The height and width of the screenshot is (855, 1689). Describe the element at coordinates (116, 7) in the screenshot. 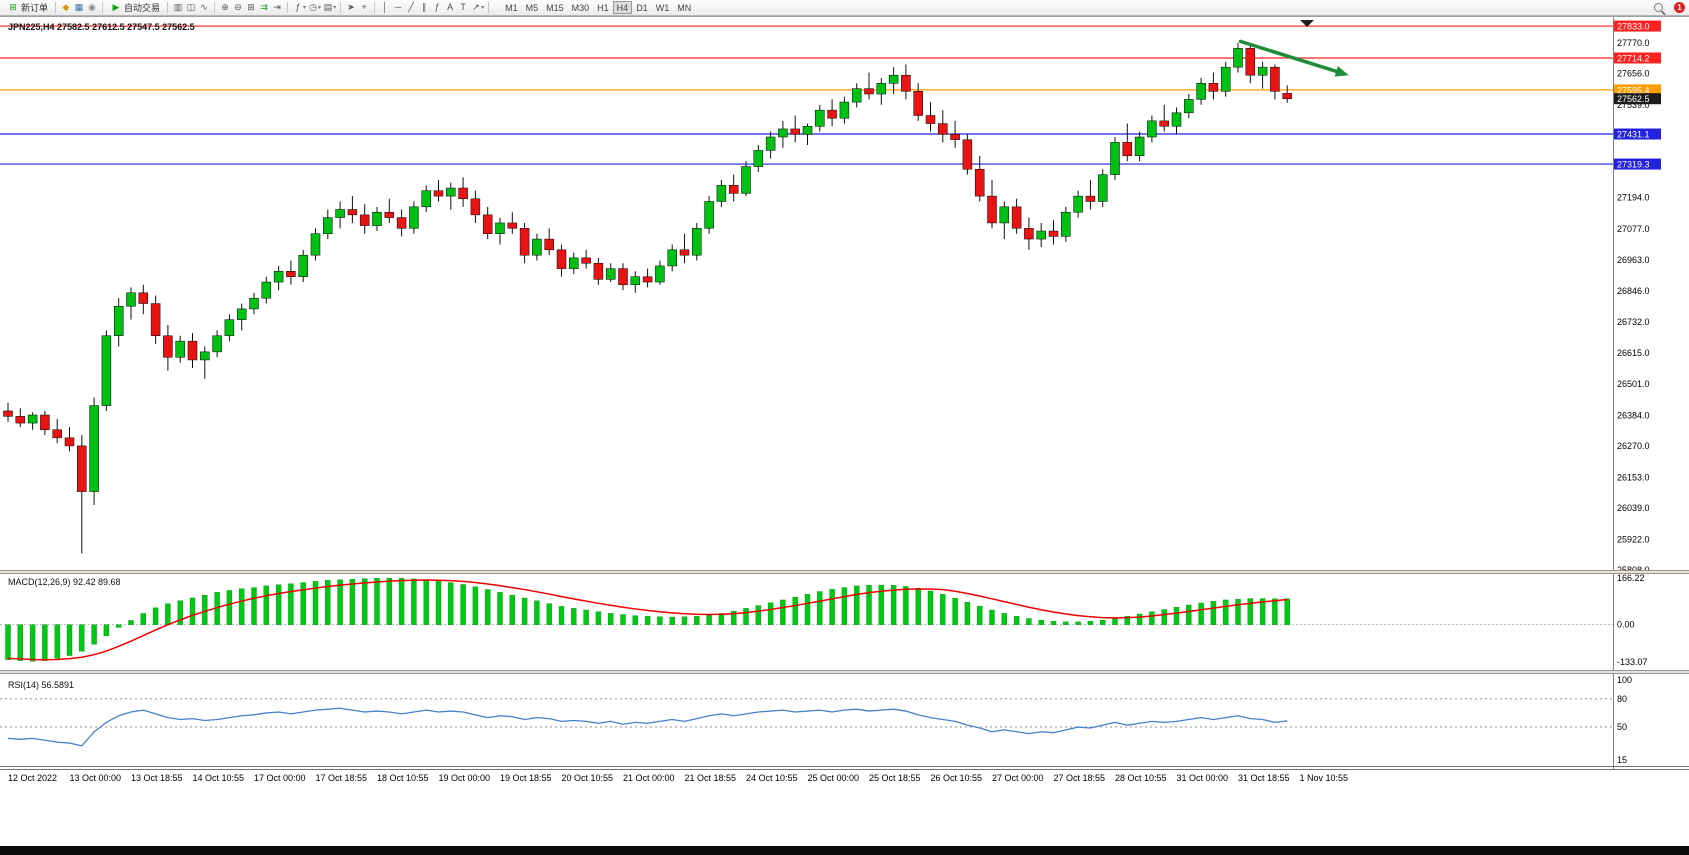

I see `play-icon: ▶` at that location.